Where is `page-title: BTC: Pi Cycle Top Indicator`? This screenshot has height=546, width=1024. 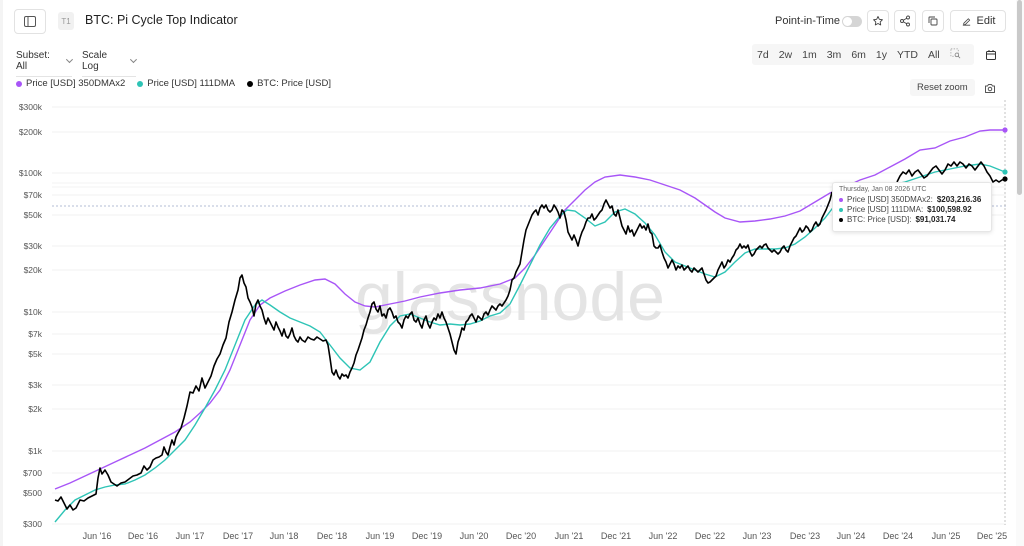 page-title: BTC: Pi Cycle Top Indicator is located at coordinates (161, 20).